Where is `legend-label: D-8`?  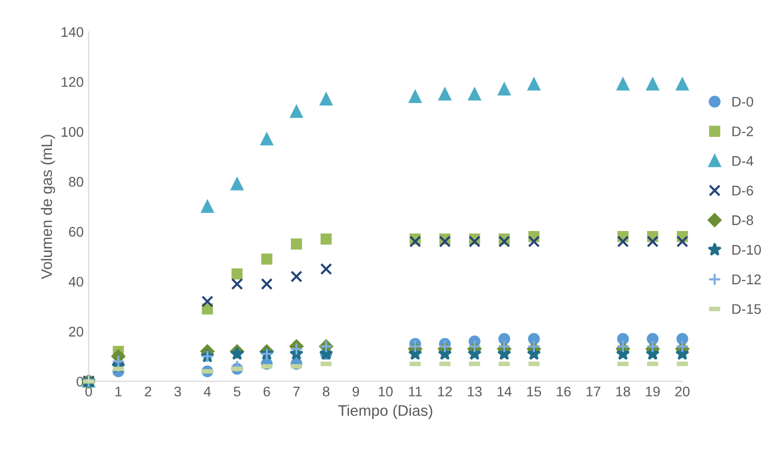
legend-label: D-8 is located at coordinates (743, 220).